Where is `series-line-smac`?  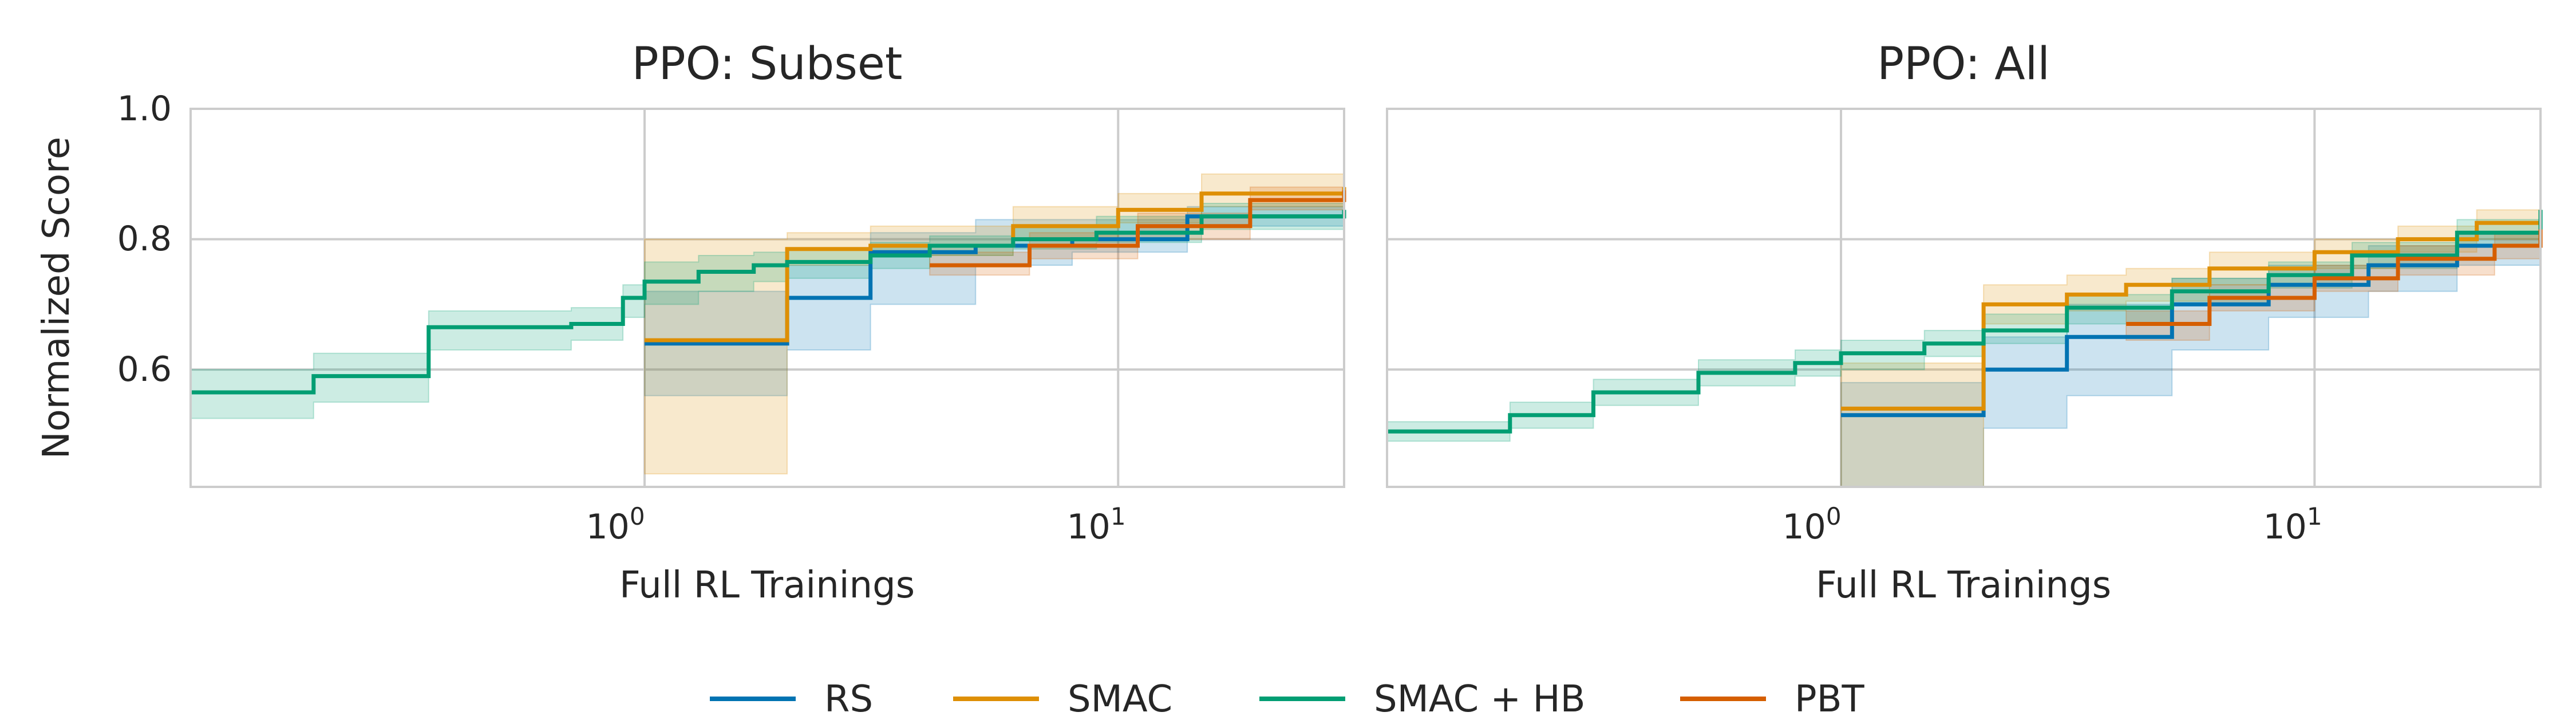
series-line-smac is located at coordinates (995, 265).